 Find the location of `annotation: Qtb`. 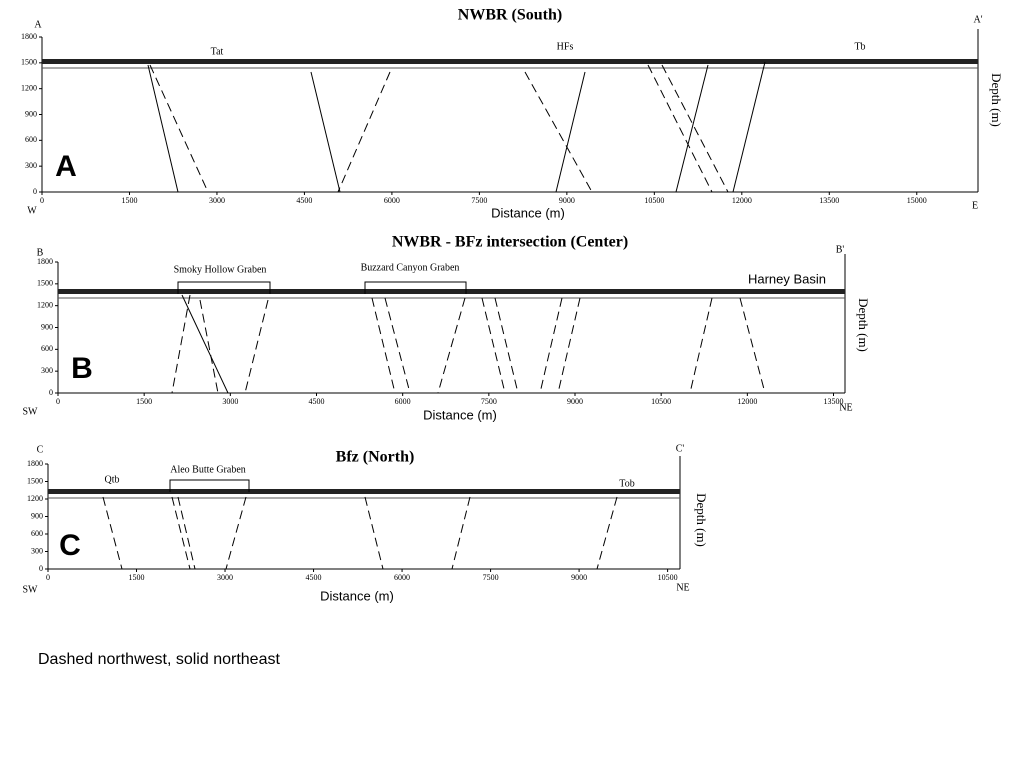

annotation: Qtb is located at coordinates (112, 479).